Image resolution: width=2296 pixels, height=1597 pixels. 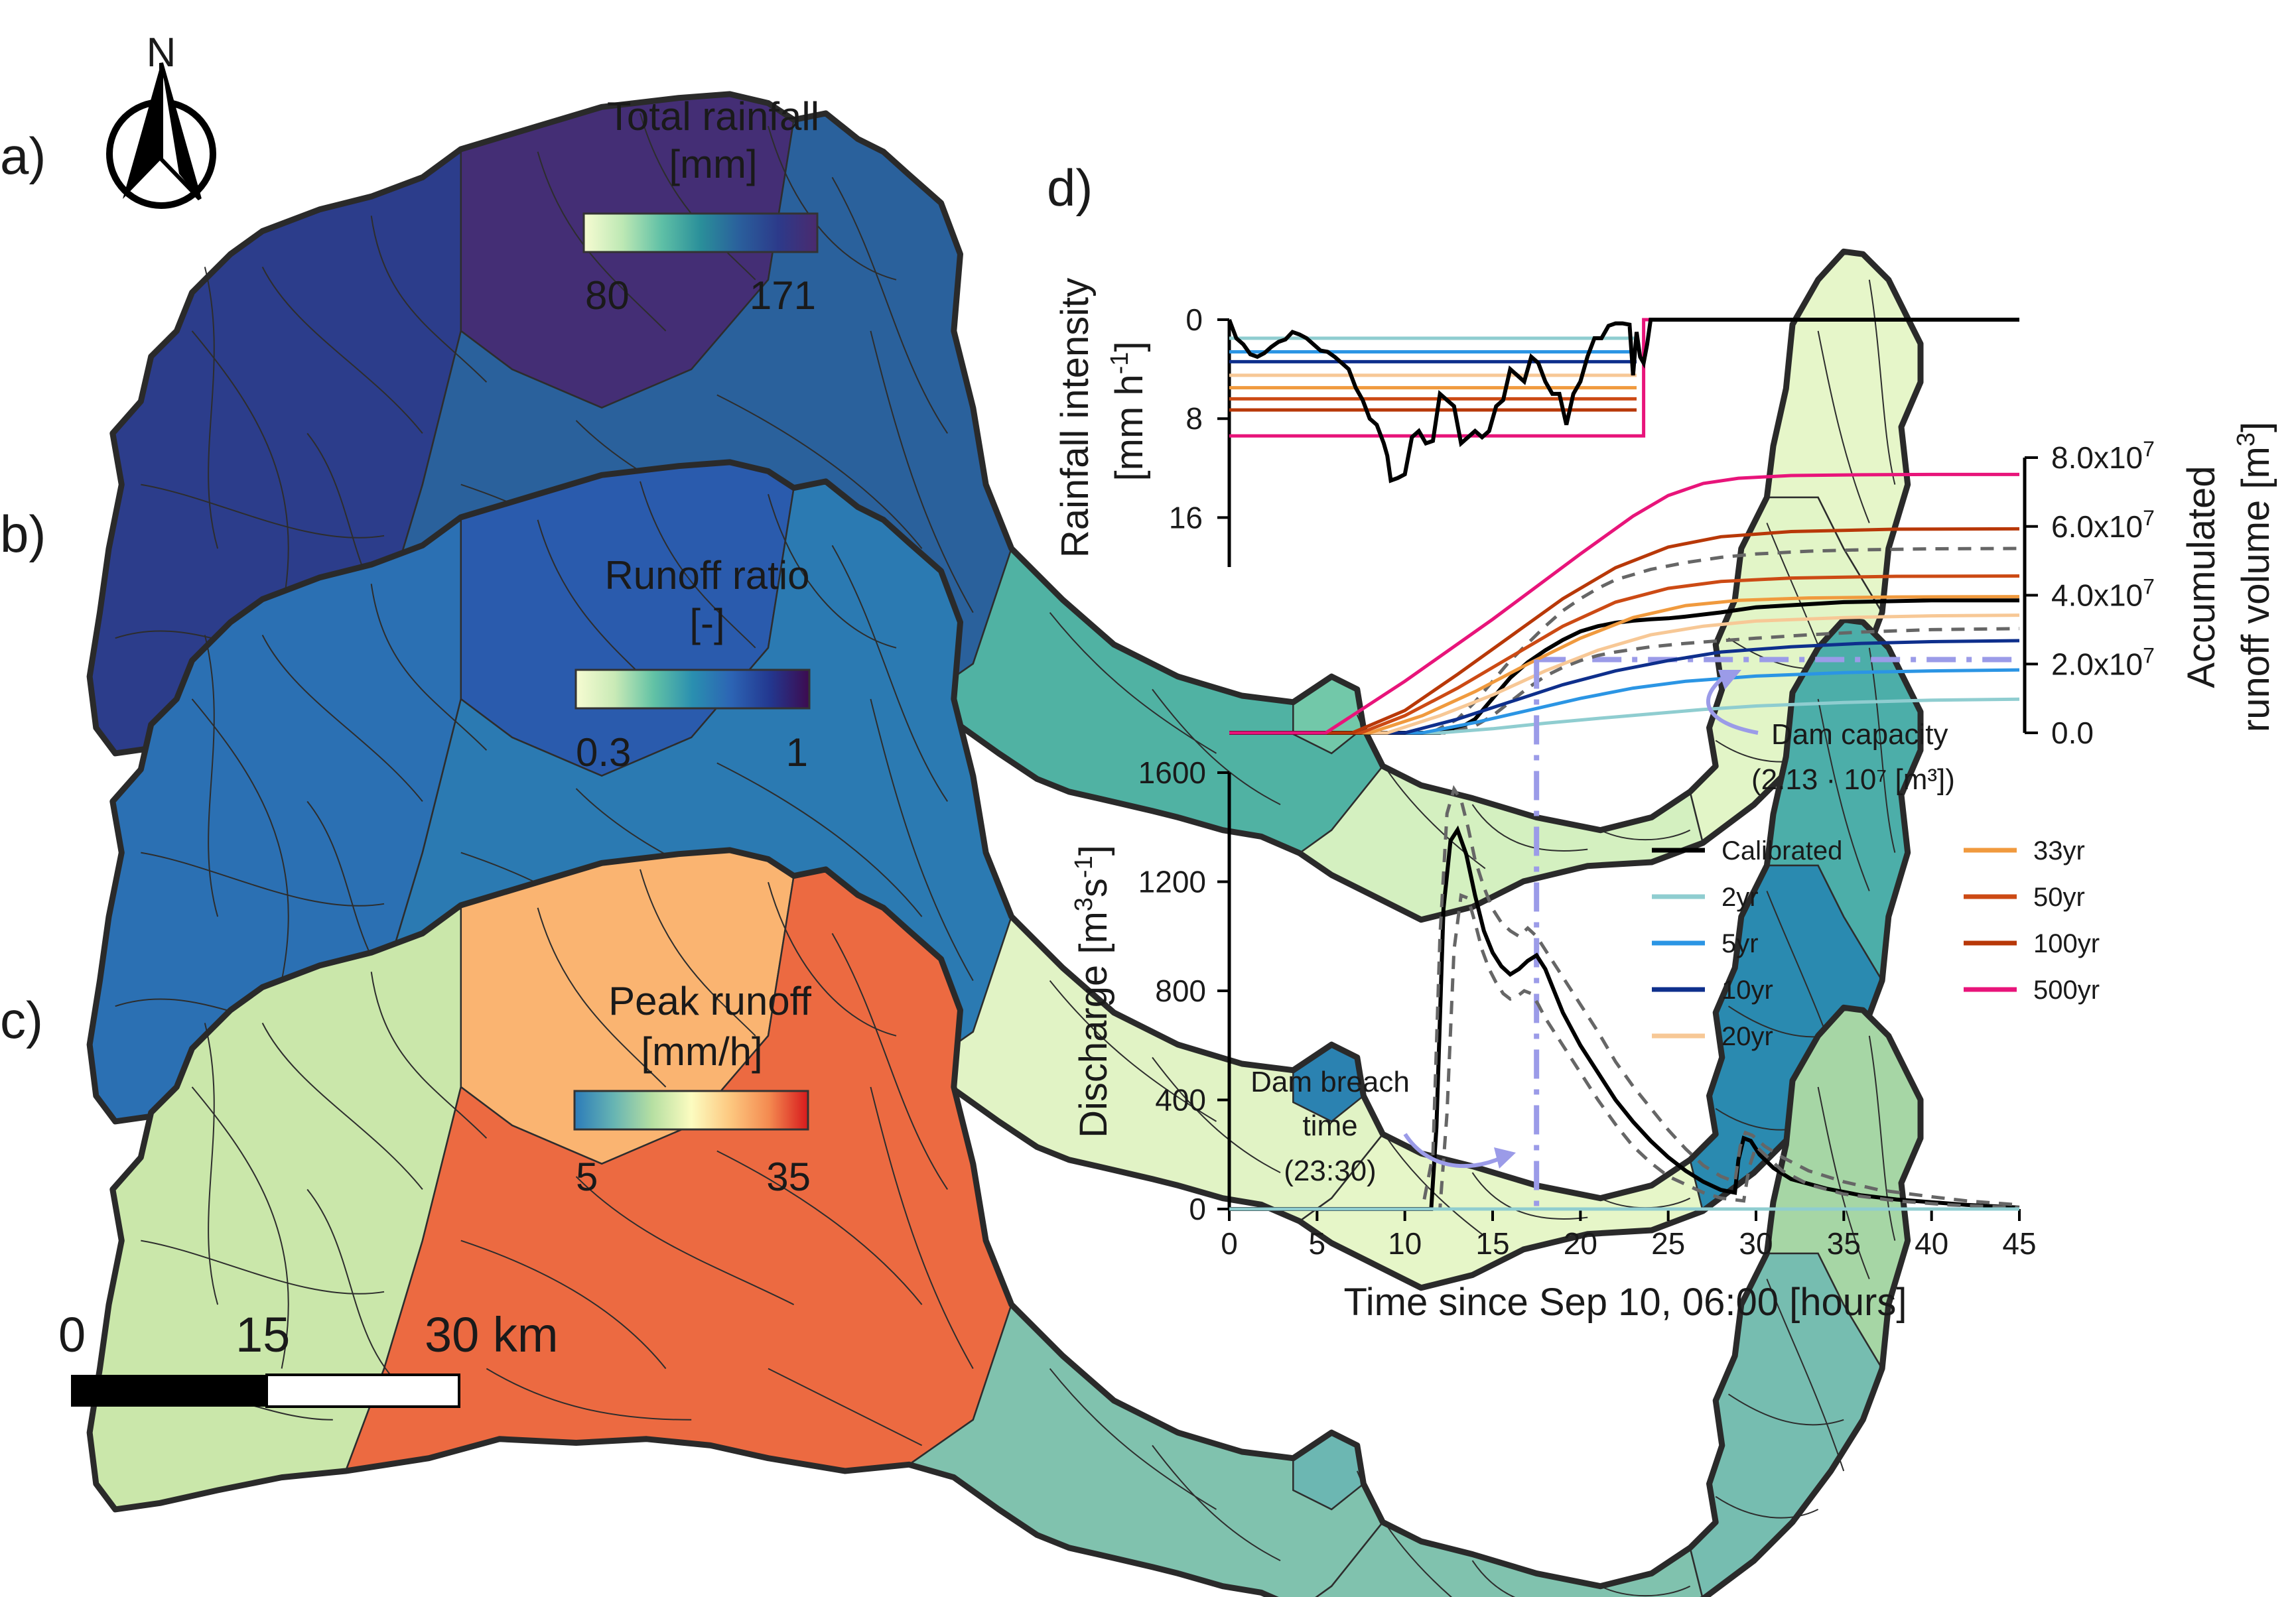 I want to click on colorbar-gradient, so click(x=700, y=233).